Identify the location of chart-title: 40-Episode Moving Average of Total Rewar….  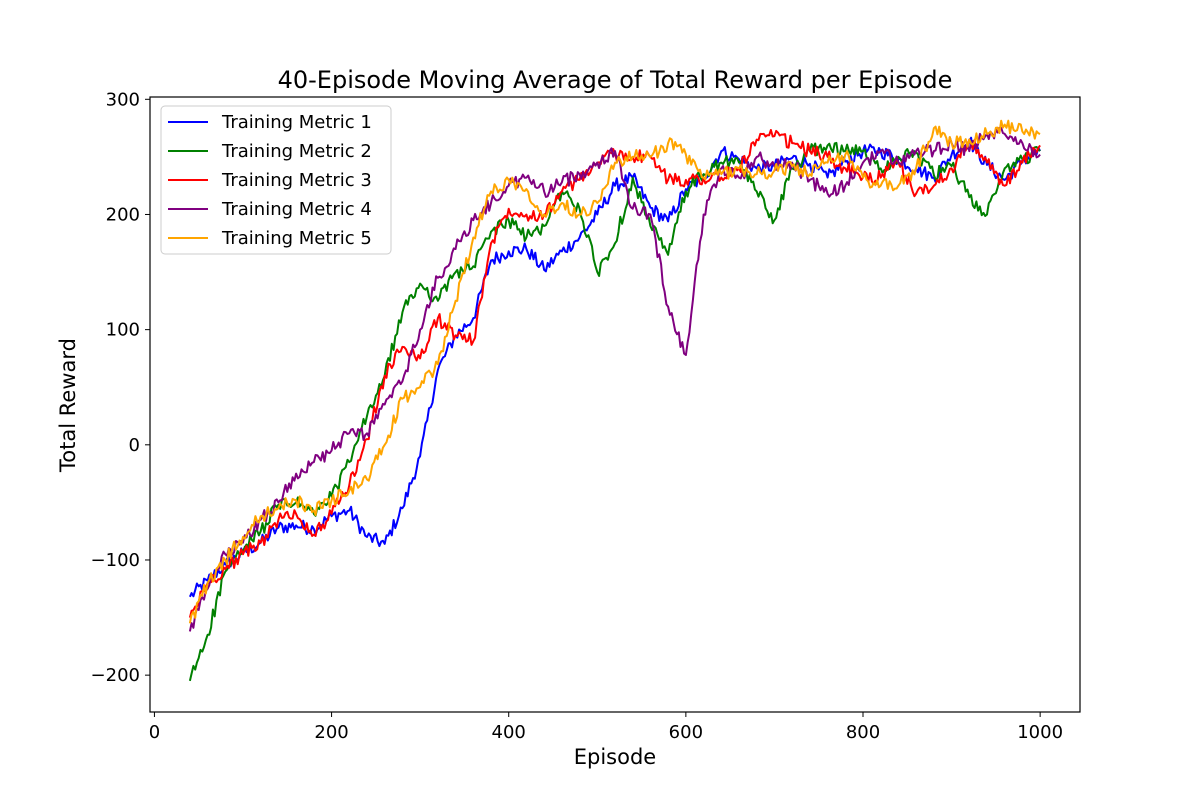
(615, 80).